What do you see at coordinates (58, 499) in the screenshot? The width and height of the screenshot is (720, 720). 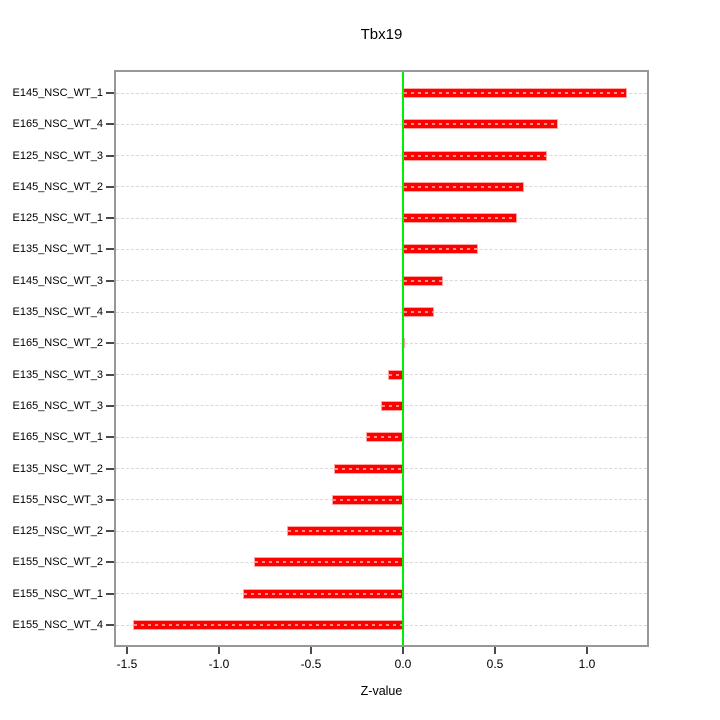 I see `y-axis-label: E155_NSC_WT_3` at bounding box center [58, 499].